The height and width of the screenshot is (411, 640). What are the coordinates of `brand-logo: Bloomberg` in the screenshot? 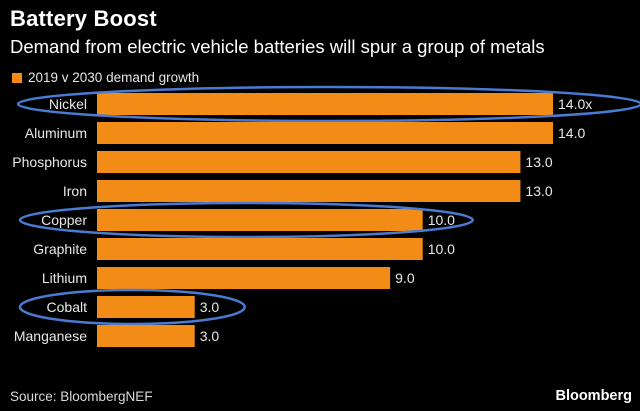 It's located at (593, 396).